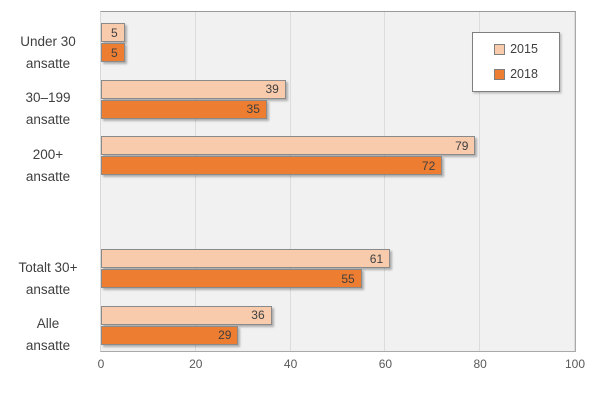 The height and width of the screenshot is (401, 600). What do you see at coordinates (48, 108) in the screenshot?
I see `category-label-1: 30–199 ansatte` at bounding box center [48, 108].